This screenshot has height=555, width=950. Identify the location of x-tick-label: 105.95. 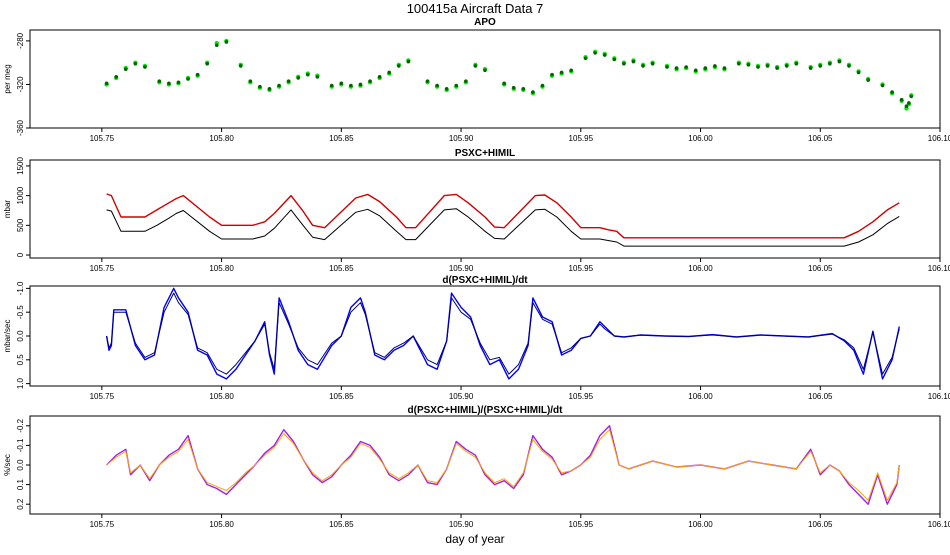
(581, 524).